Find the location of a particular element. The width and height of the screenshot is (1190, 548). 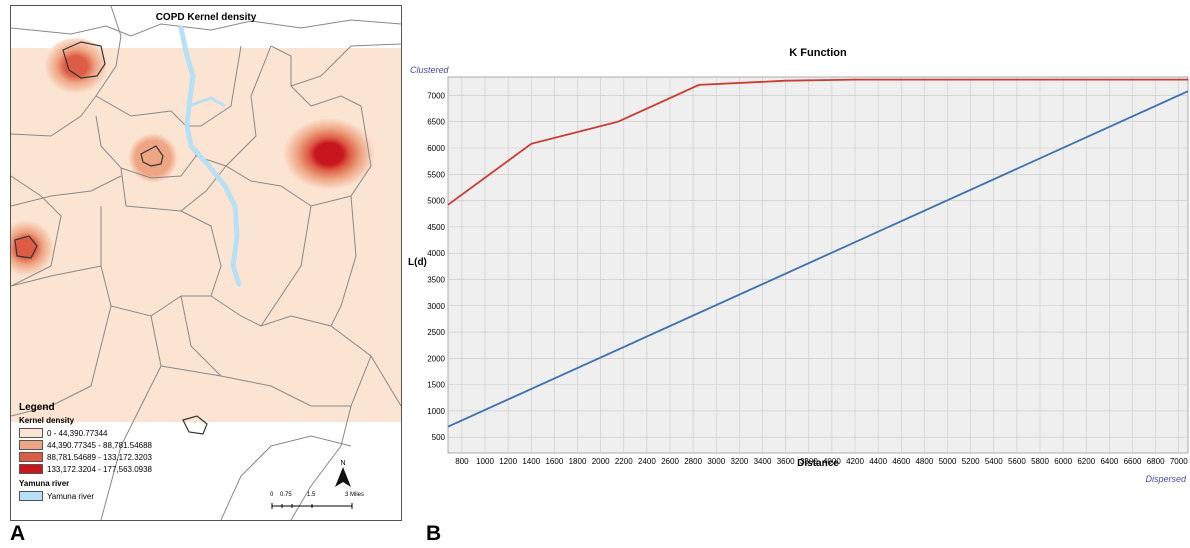

legend-river-row: Yamuna river is located at coordinates (85, 496).